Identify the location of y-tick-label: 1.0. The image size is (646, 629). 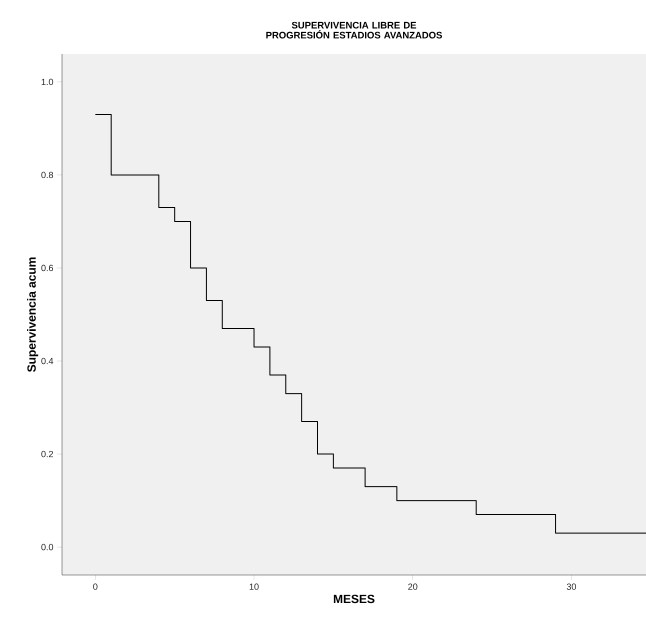
(48, 82).